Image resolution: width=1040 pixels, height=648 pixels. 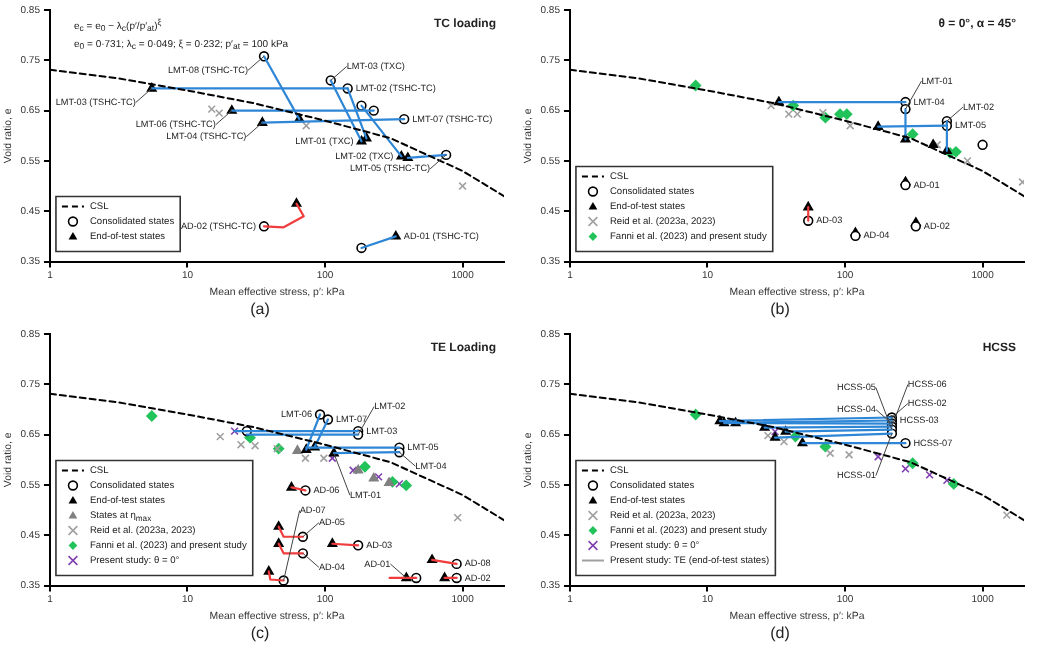 I want to click on text: (c), so click(x=260, y=634).